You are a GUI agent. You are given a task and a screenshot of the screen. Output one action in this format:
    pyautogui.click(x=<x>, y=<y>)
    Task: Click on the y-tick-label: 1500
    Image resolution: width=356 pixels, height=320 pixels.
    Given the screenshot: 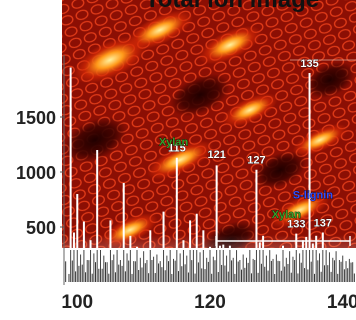 What is the action you would take?
    pyautogui.click(x=36, y=118)
    